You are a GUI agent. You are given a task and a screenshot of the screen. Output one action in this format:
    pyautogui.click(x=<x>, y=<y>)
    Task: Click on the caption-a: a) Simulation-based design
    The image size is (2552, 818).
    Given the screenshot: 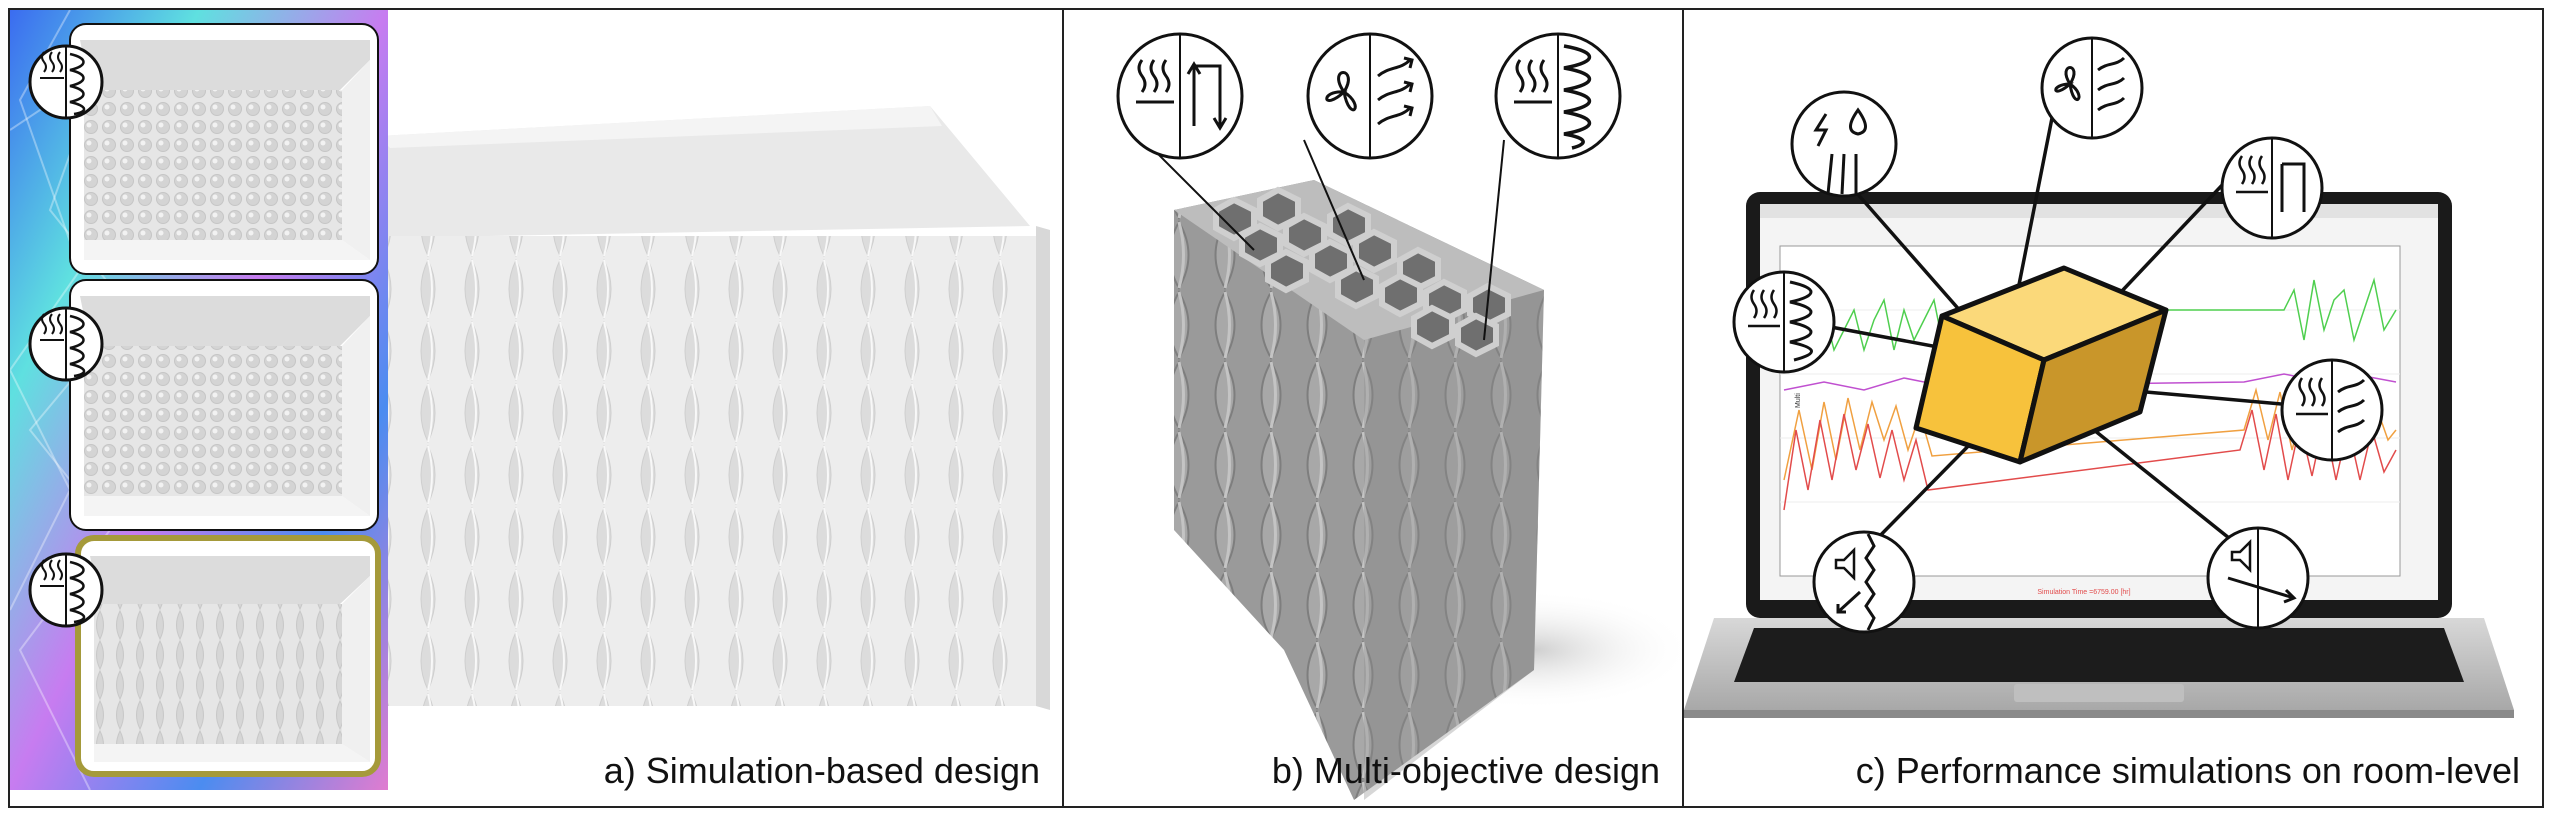 What is the action you would take?
    pyautogui.click(x=821, y=770)
    